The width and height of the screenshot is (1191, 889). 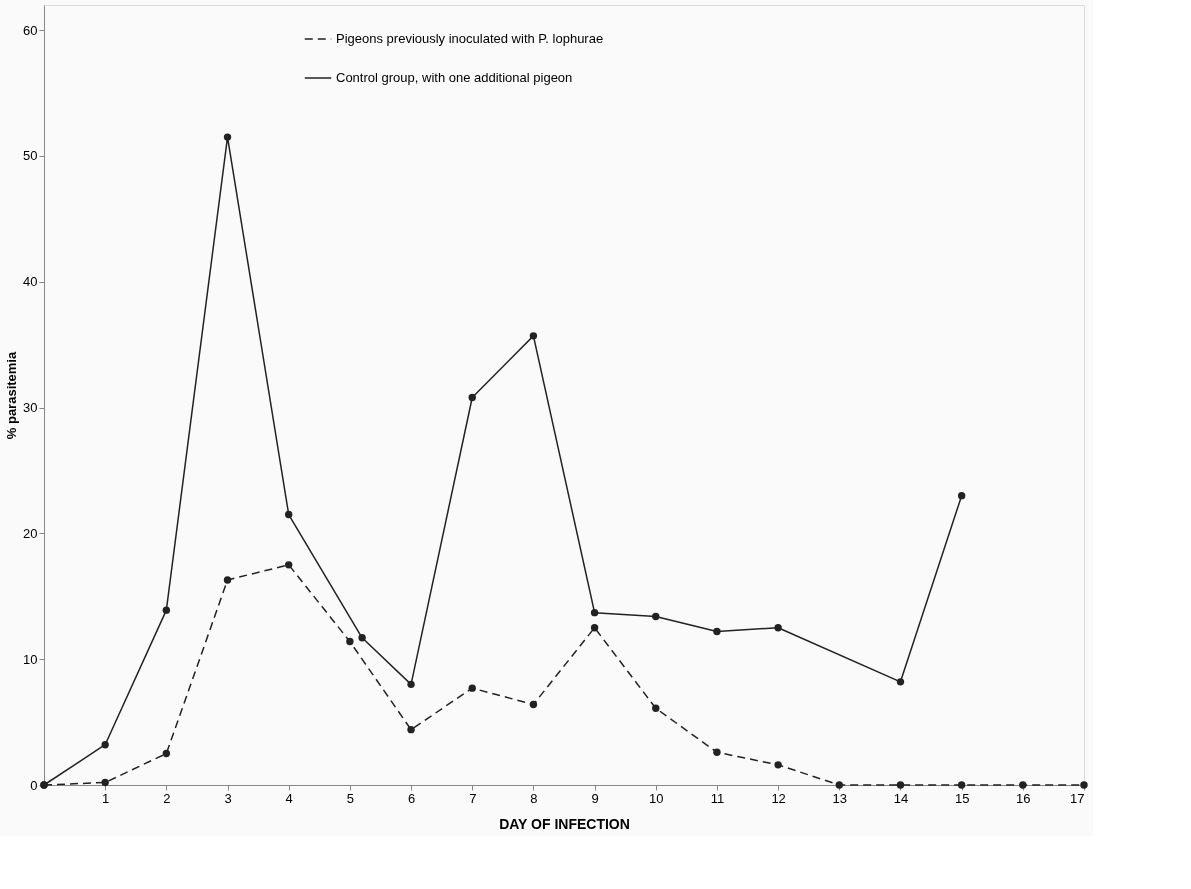 What do you see at coordinates (473, 798) in the screenshot?
I see `x-tick-label: 7` at bounding box center [473, 798].